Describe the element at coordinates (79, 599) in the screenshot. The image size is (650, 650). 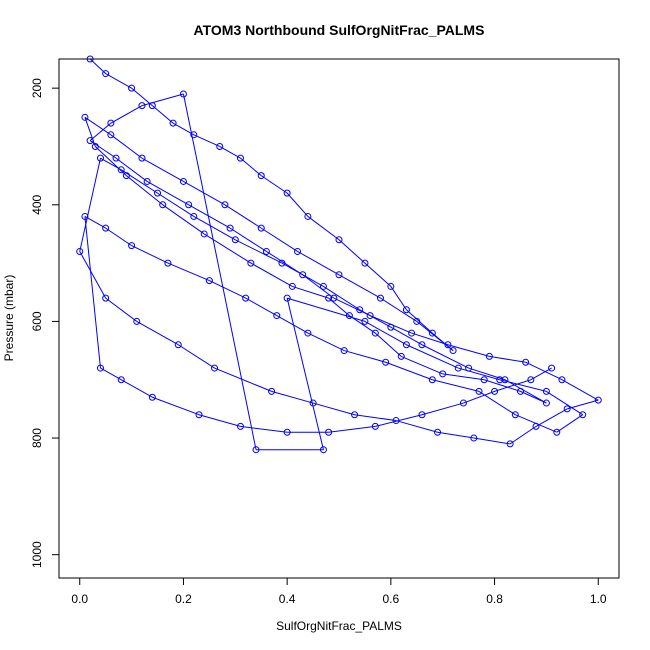
I see `x-tick-label: 0.0` at that location.